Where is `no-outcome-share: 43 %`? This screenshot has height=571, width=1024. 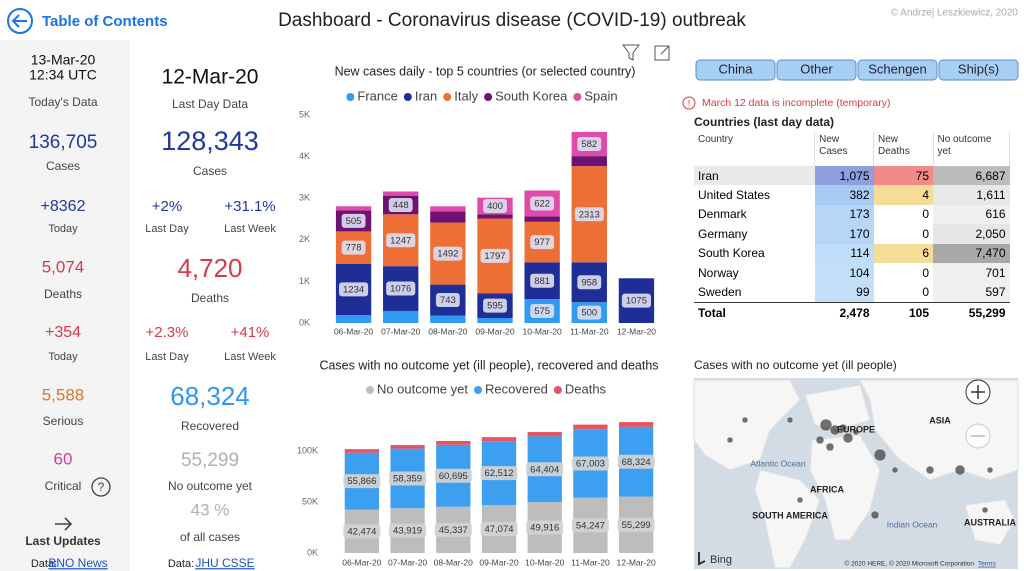
no-outcome-share: 43 % is located at coordinates (210, 509).